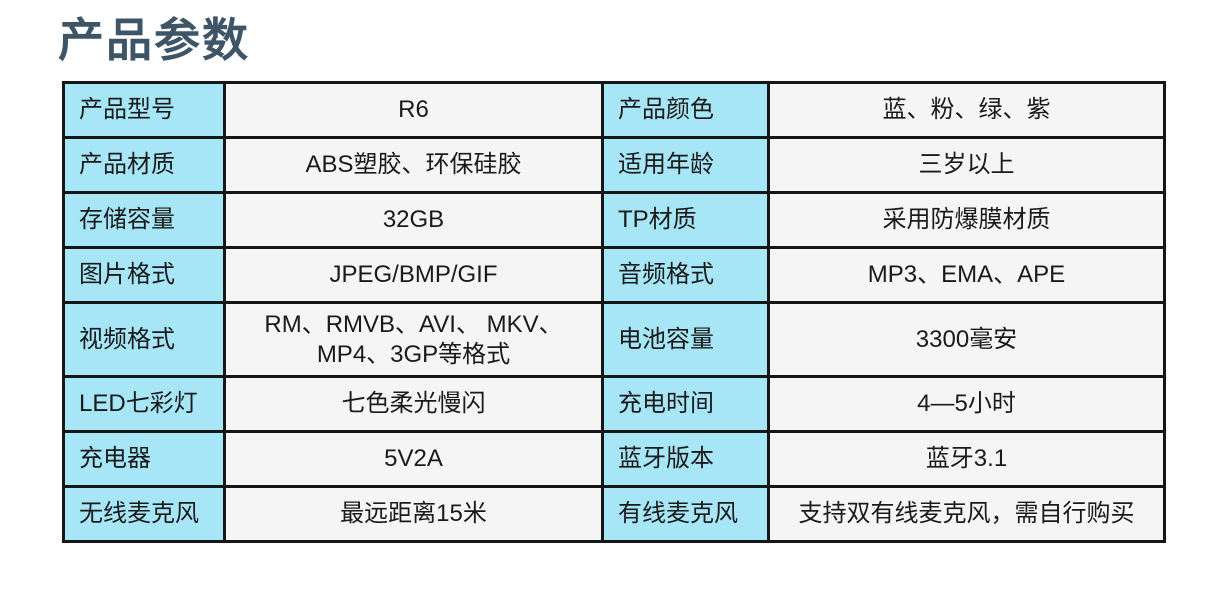  Describe the element at coordinates (966, 220) in the screenshot. I see `spec-value: 采用防爆膜材质` at that location.